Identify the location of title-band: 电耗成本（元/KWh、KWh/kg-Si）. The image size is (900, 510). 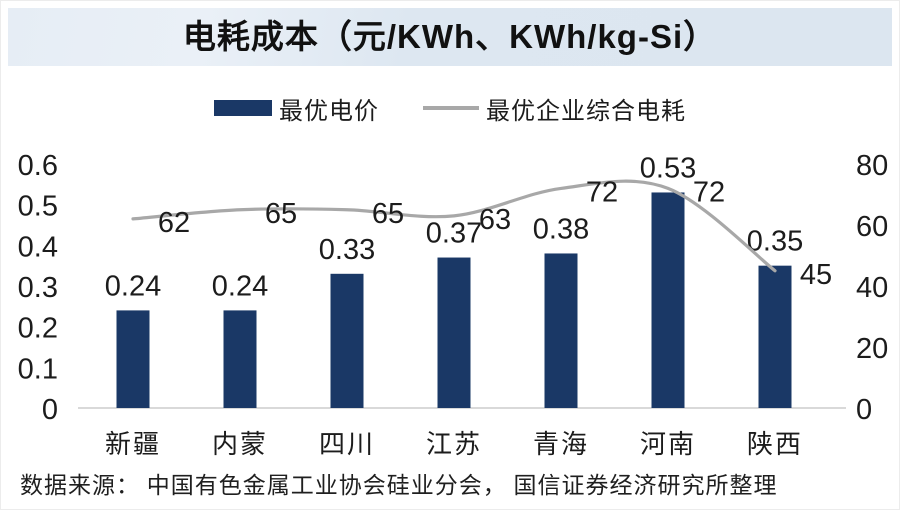
(450, 37).